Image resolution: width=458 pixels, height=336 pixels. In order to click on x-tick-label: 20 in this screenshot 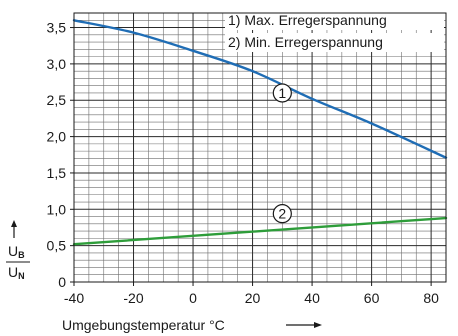, I will do `click(253, 298)`.